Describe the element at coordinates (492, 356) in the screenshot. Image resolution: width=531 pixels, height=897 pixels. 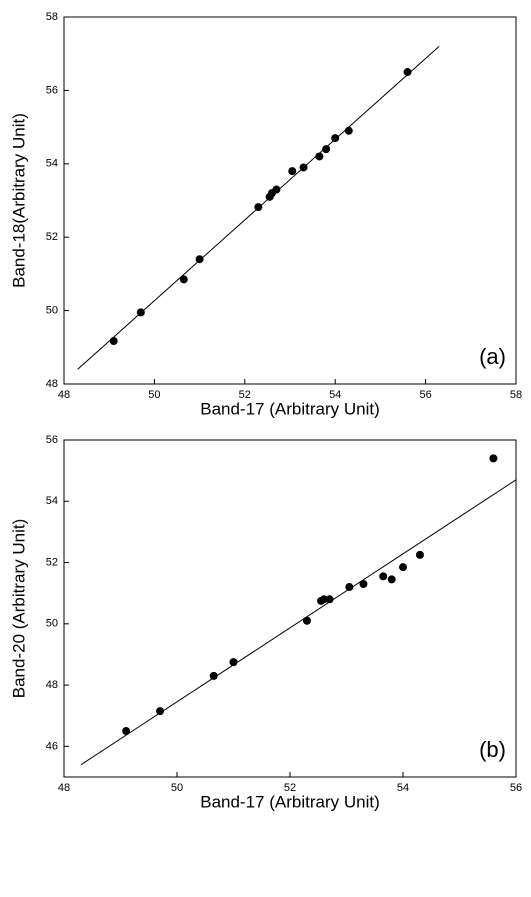
I see `panel-label: (a)` at that location.